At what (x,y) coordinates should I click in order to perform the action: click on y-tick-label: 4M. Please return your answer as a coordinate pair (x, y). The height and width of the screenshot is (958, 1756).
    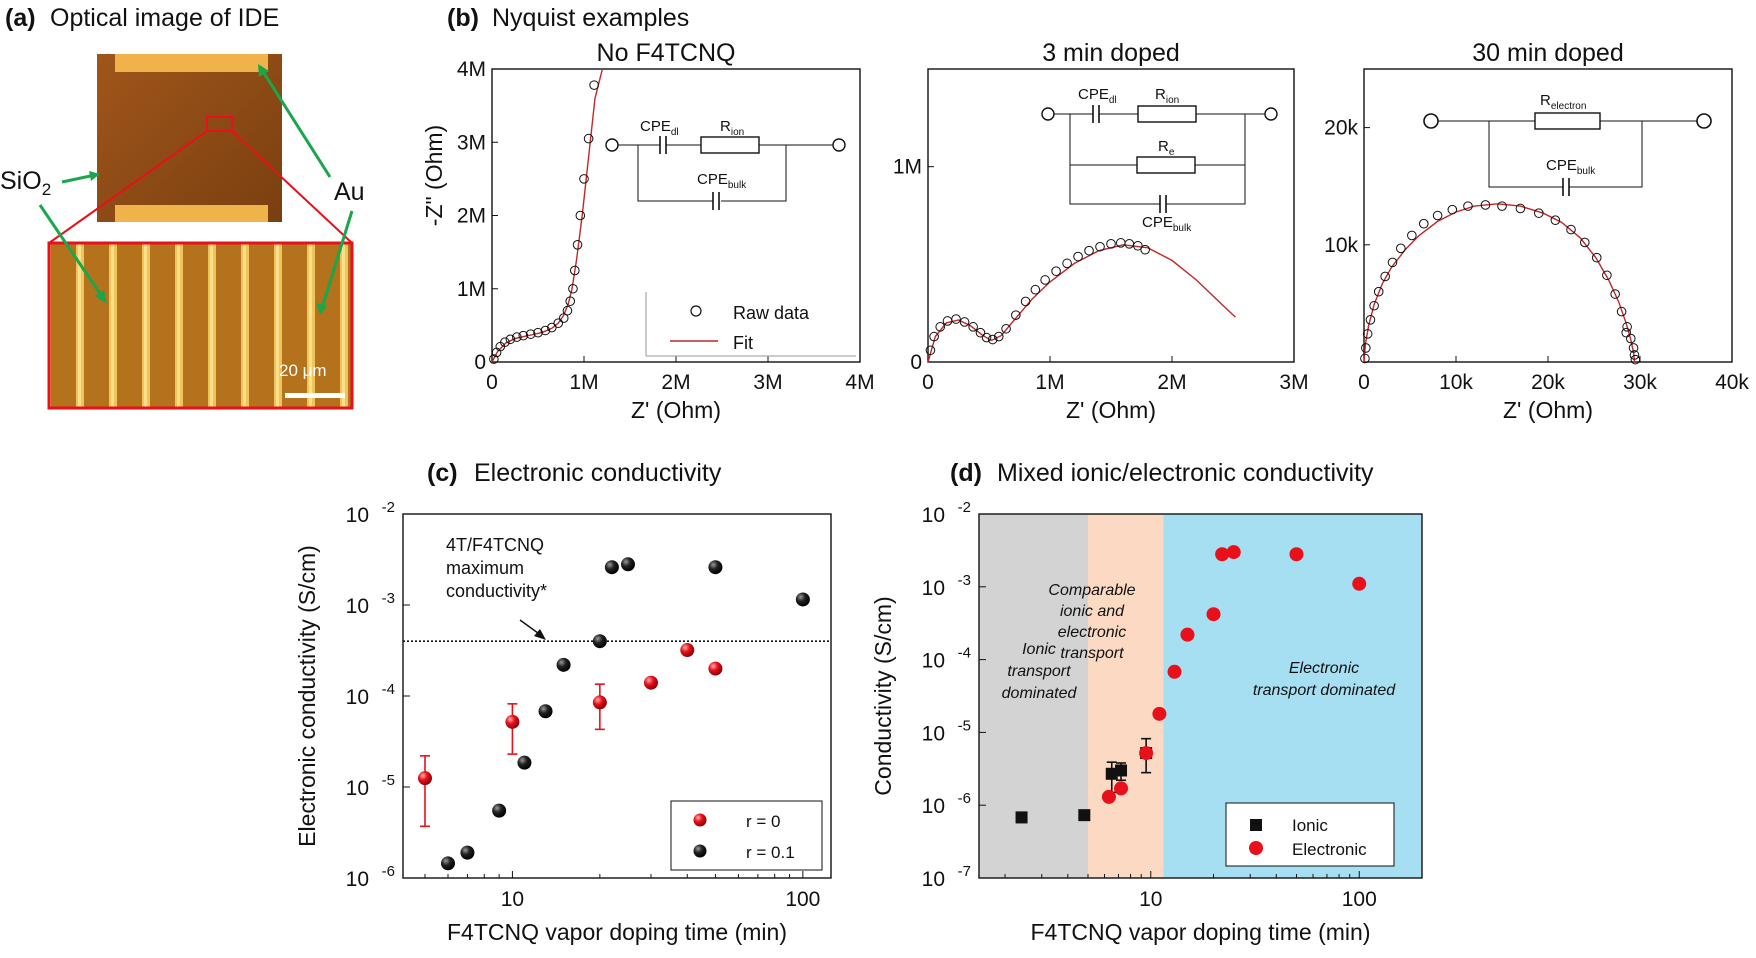
    Looking at the image, I should click on (471, 69).